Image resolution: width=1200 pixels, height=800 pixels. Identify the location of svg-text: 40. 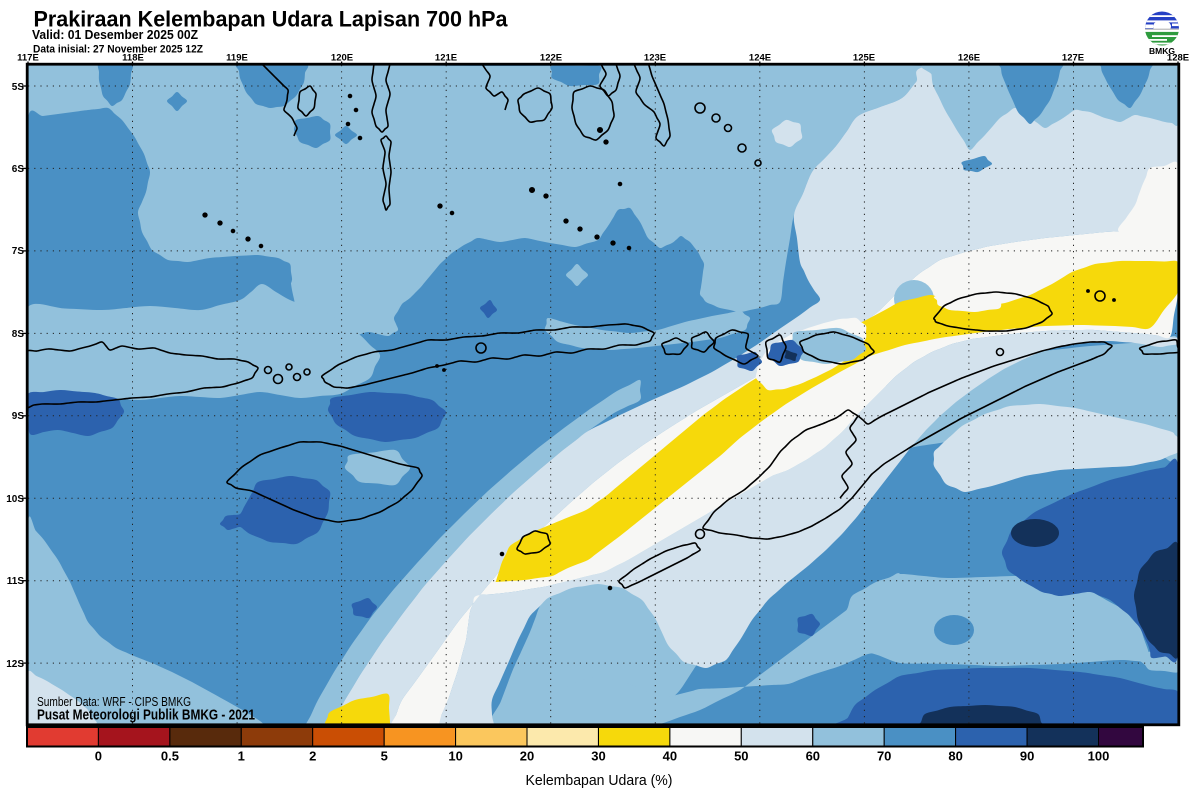
(670, 756).